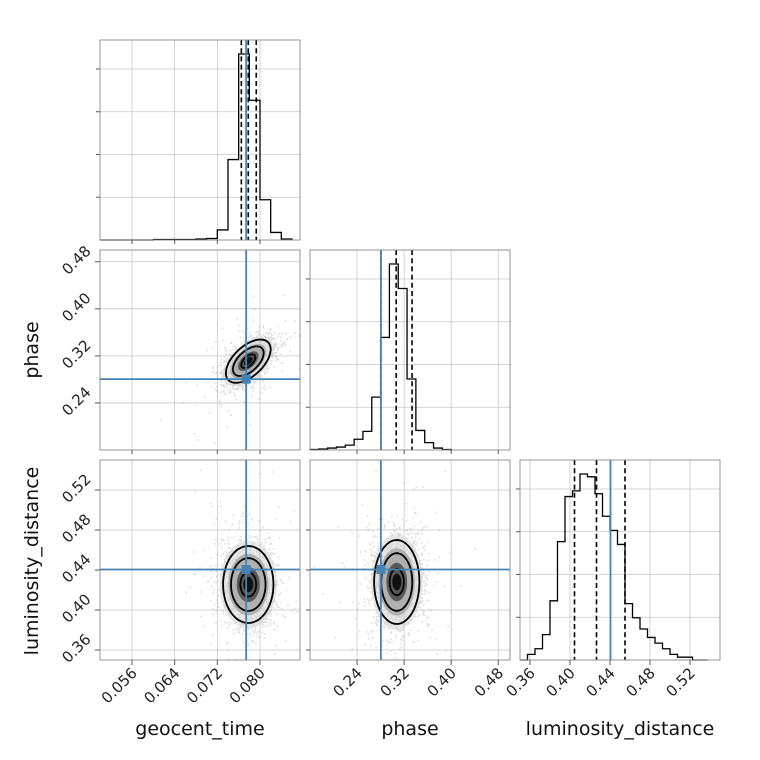 This screenshot has width=760, height=760. I want to click on hist-geocent_time-steps, so click(196, 147).